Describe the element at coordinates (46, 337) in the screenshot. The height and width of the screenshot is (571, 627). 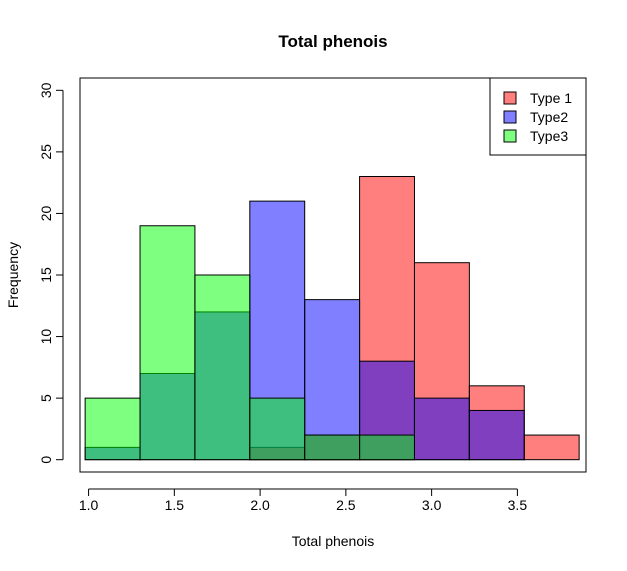
I see `y-tick-label: 10` at that location.